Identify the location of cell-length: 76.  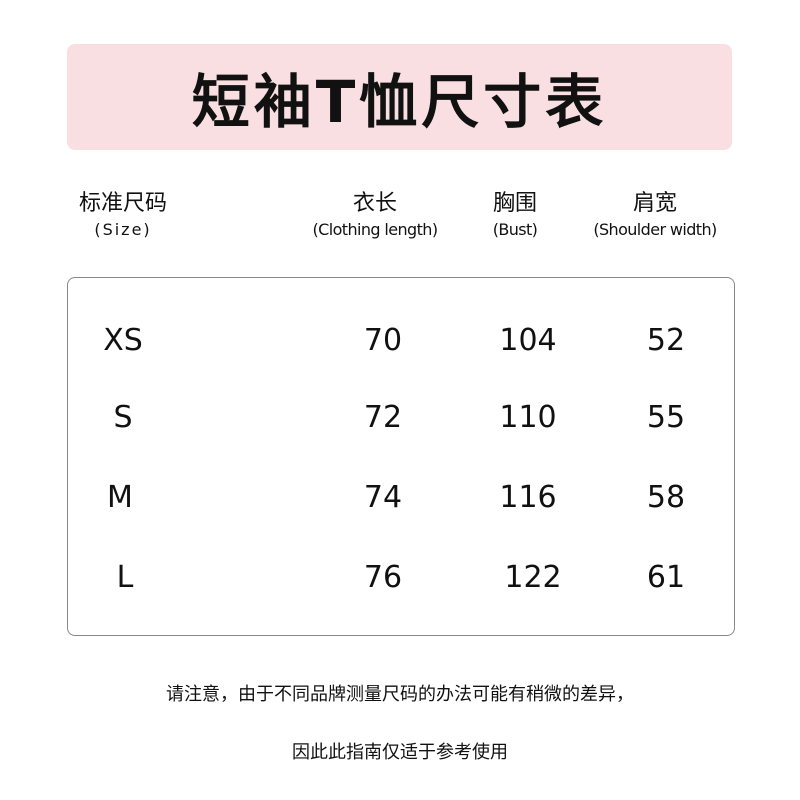
(383, 577).